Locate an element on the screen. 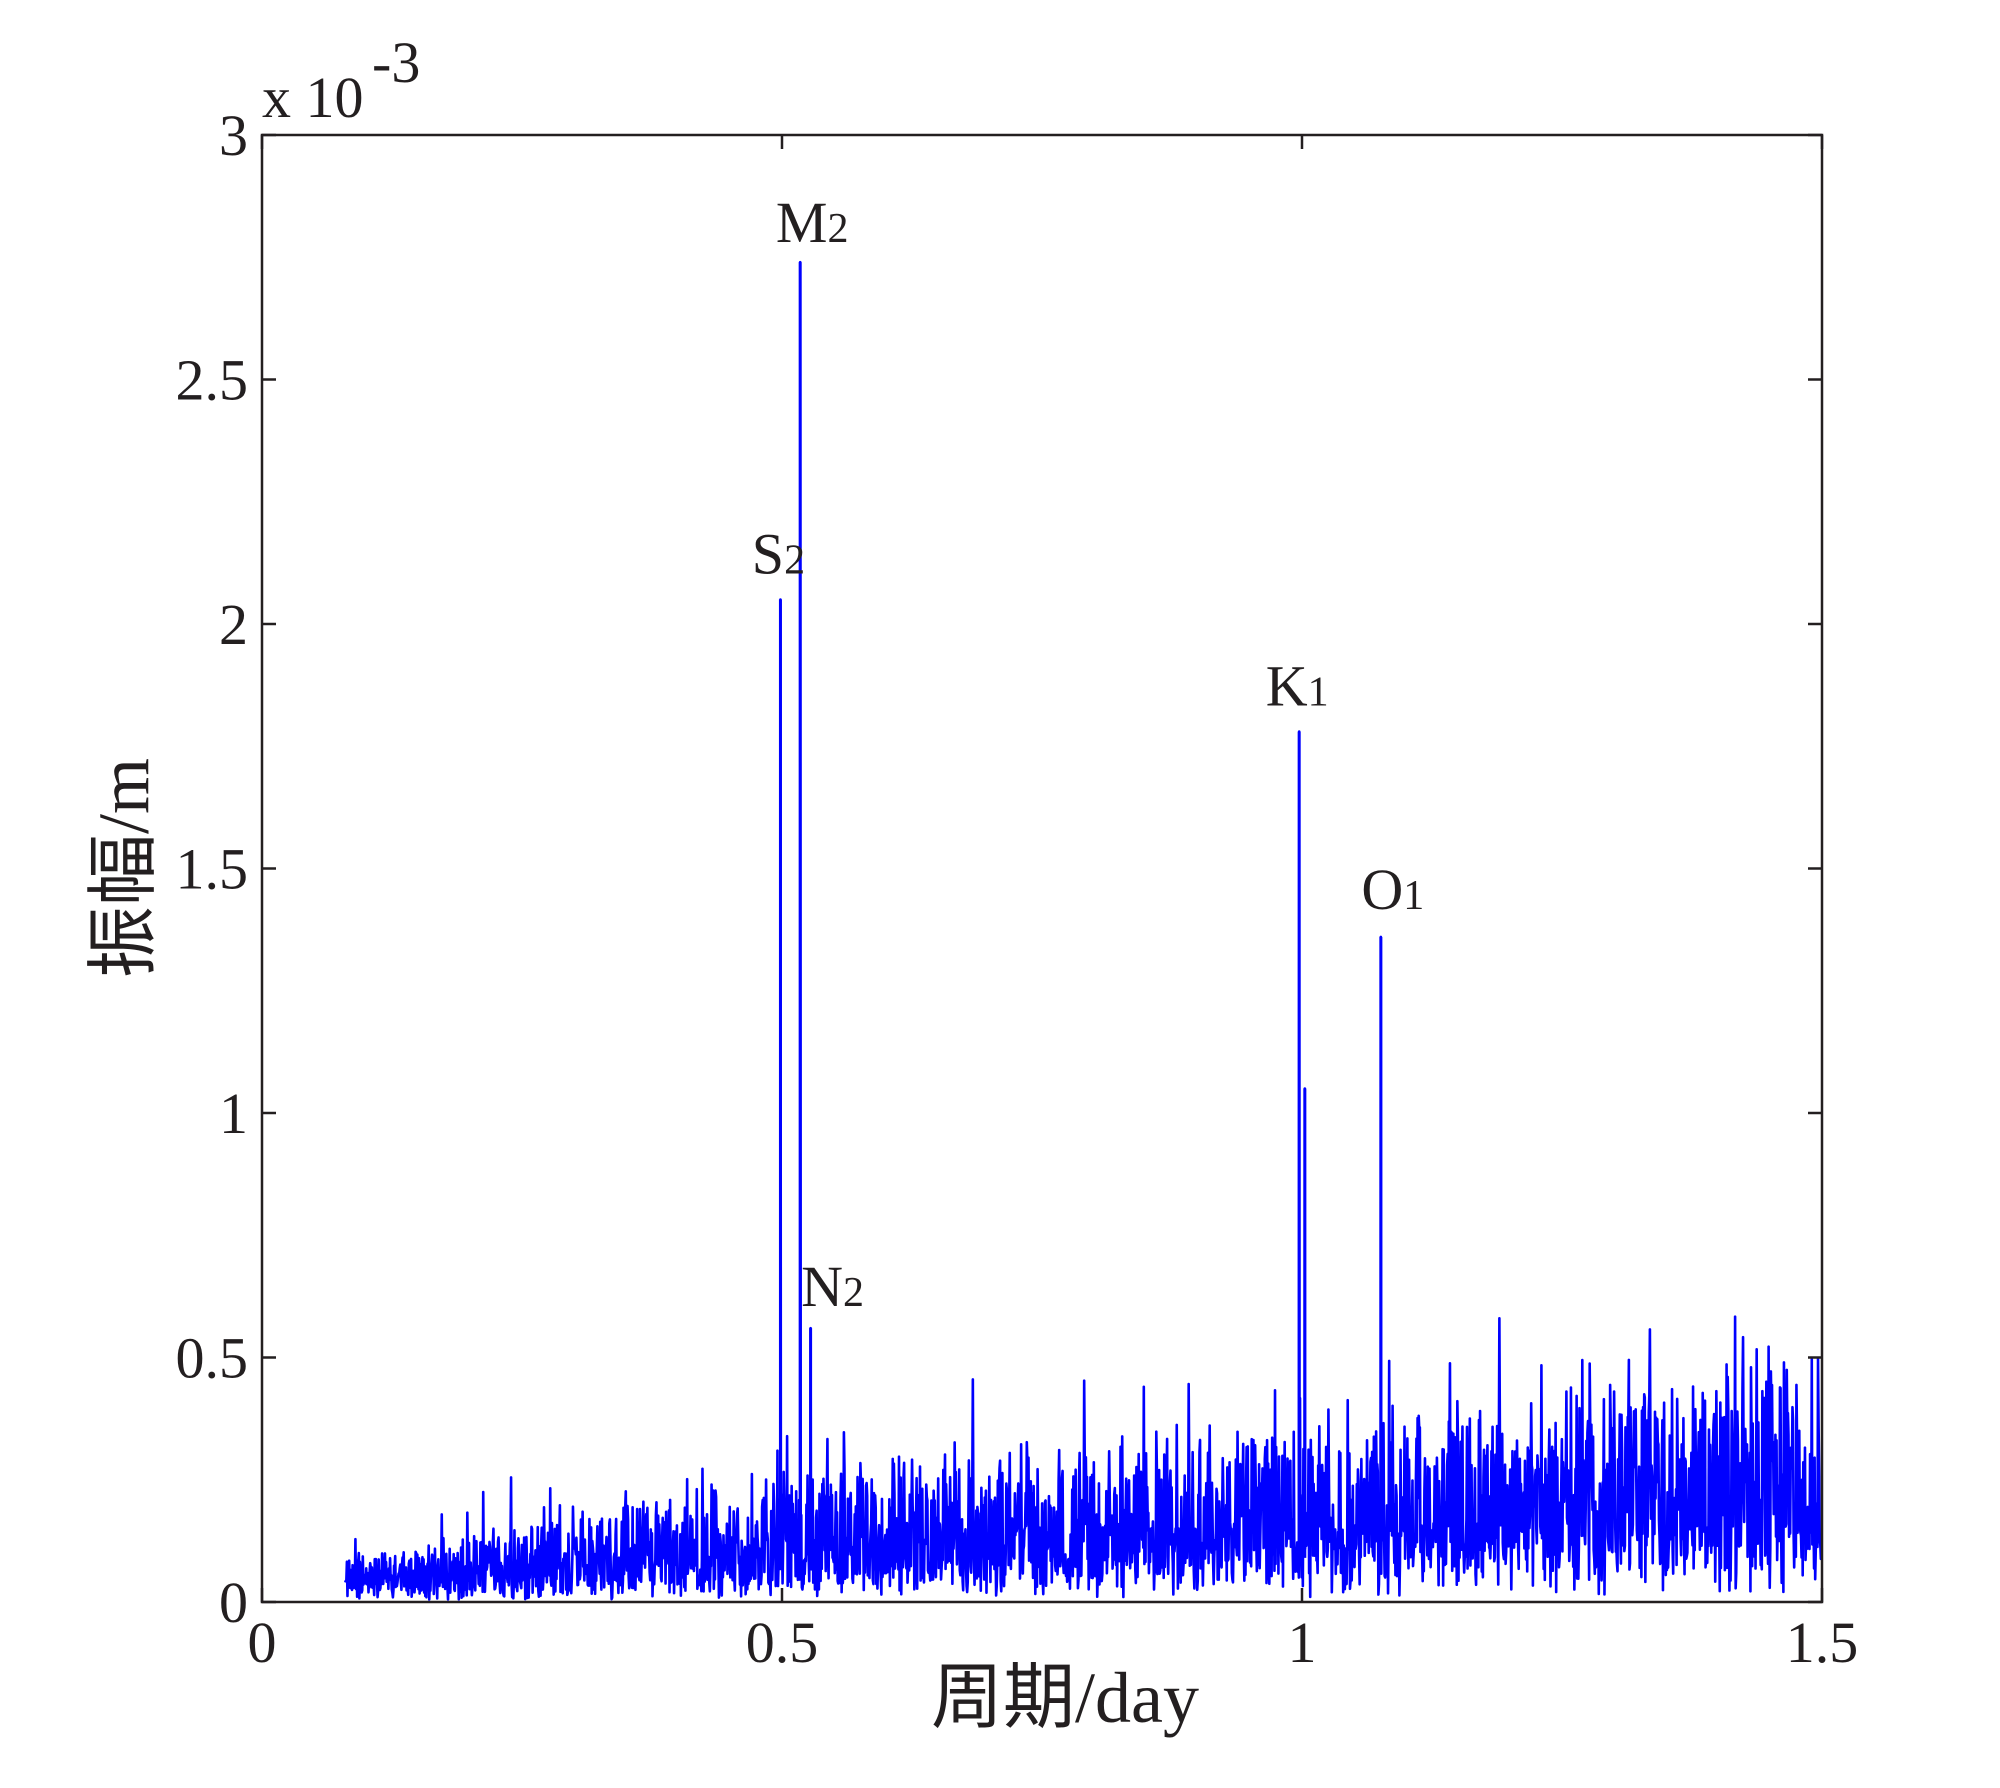  peak-label-letter: K is located at coordinates (1287, 686).